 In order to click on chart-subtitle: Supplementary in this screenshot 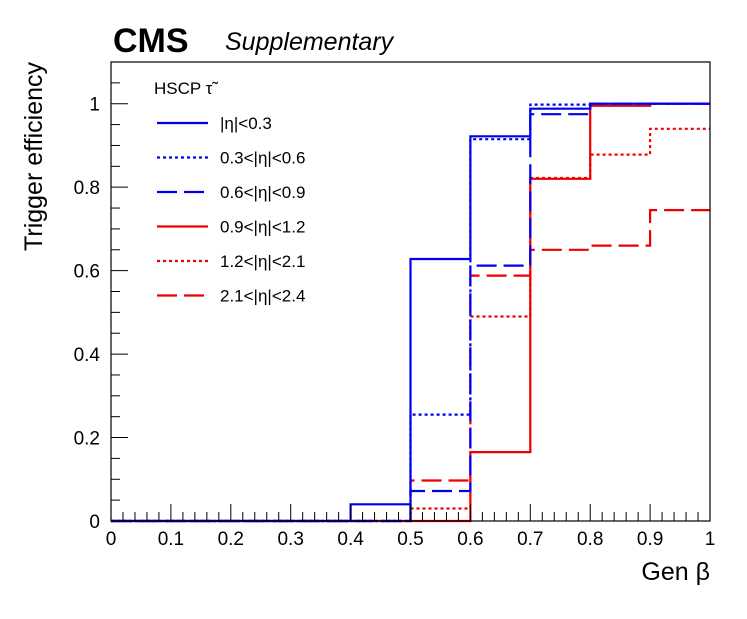, I will do `click(310, 42)`.